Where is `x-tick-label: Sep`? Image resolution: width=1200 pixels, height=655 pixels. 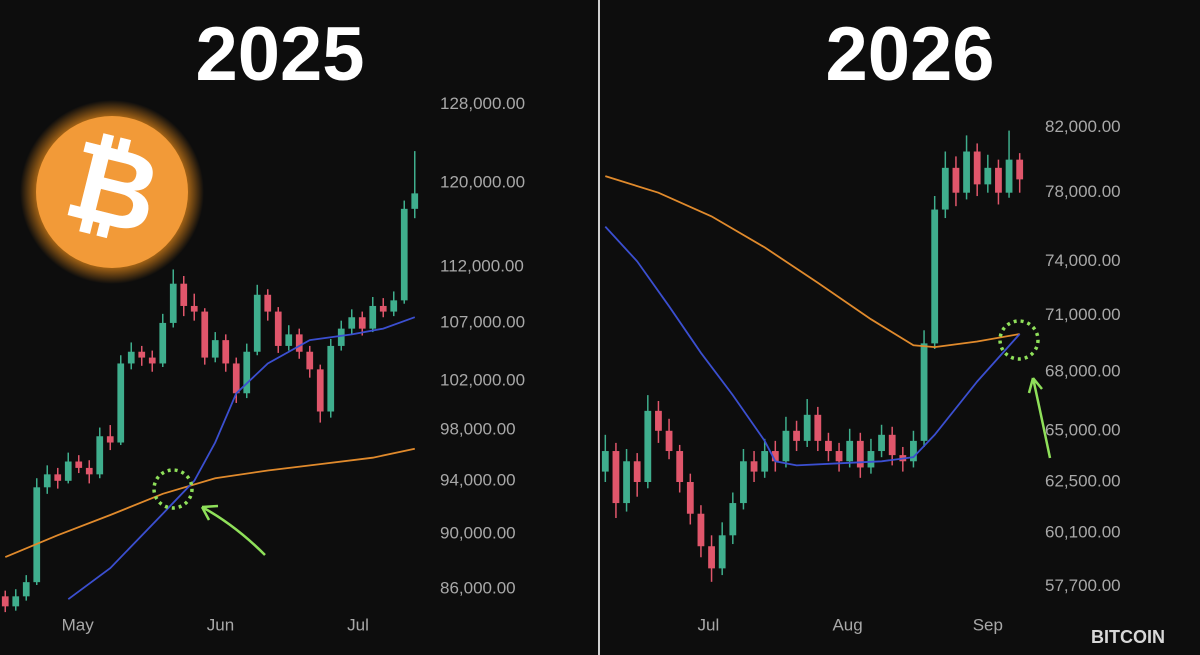 x-tick-label: Sep is located at coordinates (988, 624).